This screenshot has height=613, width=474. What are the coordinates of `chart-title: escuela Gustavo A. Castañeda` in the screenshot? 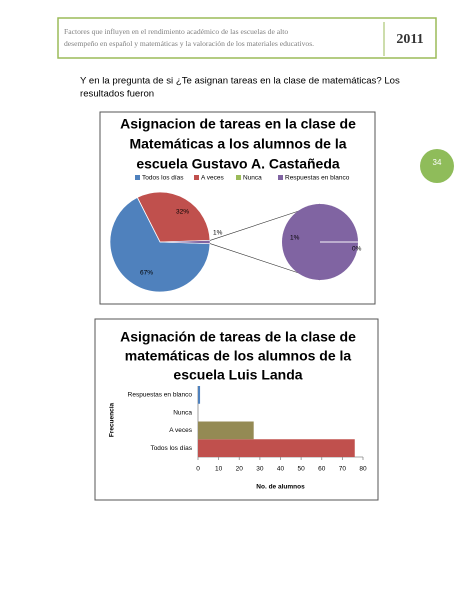 It's located at (238, 164).